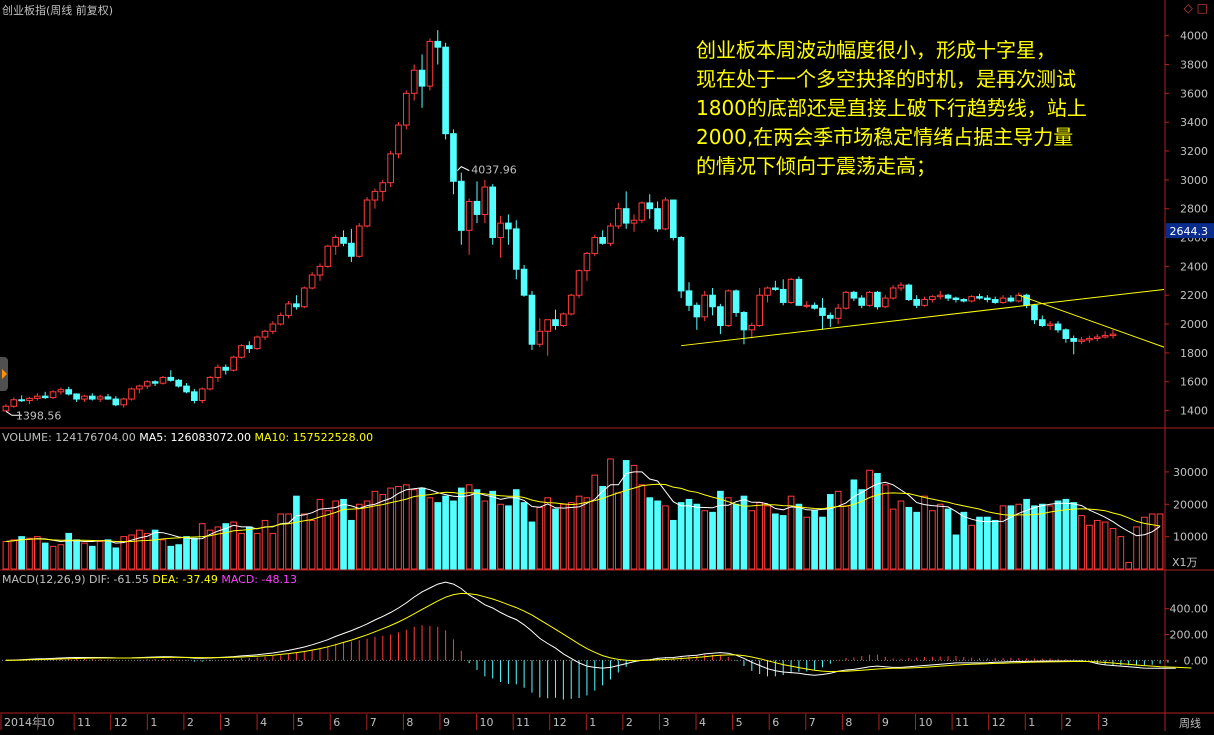 This screenshot has height=735, width=1214. I want to click on window-controls-icon: ◇ □, so click(1195, 8).